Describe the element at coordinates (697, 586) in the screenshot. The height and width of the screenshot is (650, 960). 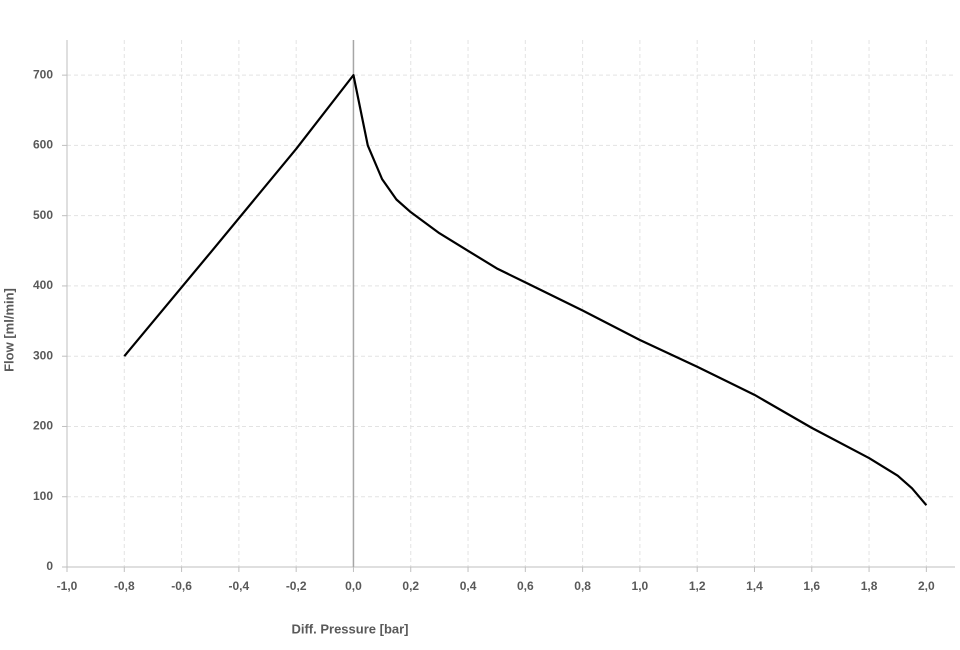
I see `x-tick-label: 1,2` at that location.